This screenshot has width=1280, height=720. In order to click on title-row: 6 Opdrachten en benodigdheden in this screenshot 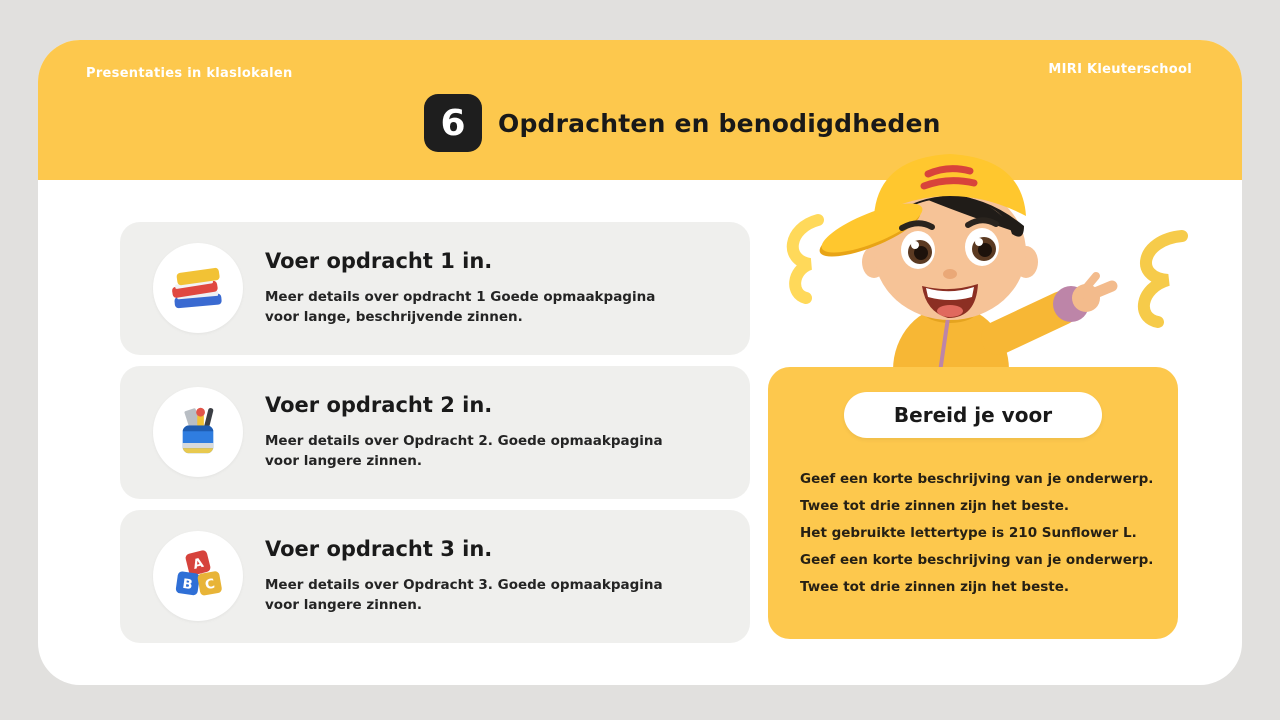, I will do `click(682, 123)`.